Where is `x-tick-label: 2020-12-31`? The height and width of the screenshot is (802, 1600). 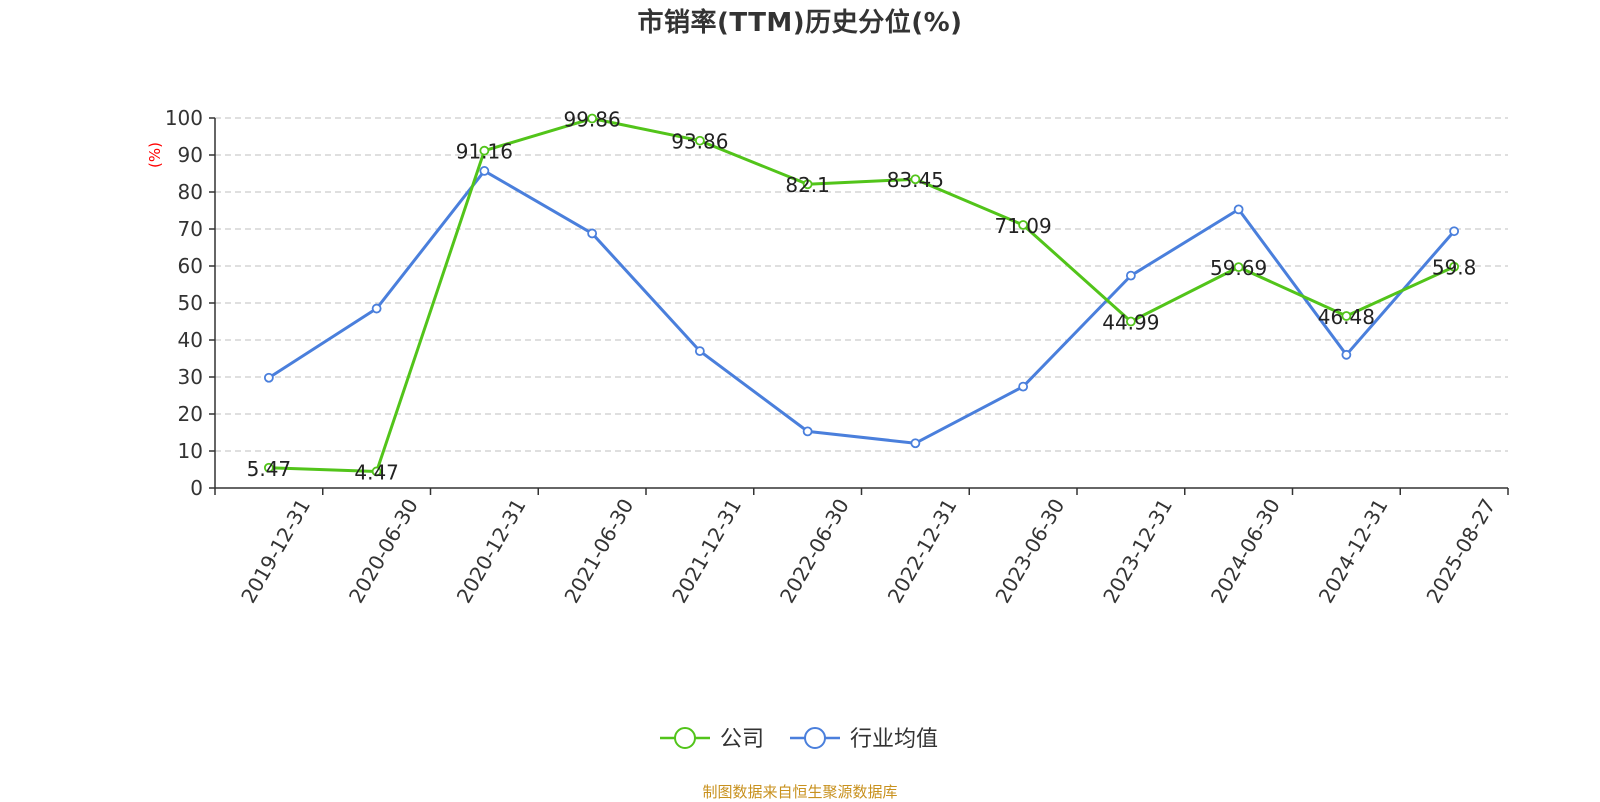
x-tick-label: 2020-12-31 is located at coordinates (491, 551).